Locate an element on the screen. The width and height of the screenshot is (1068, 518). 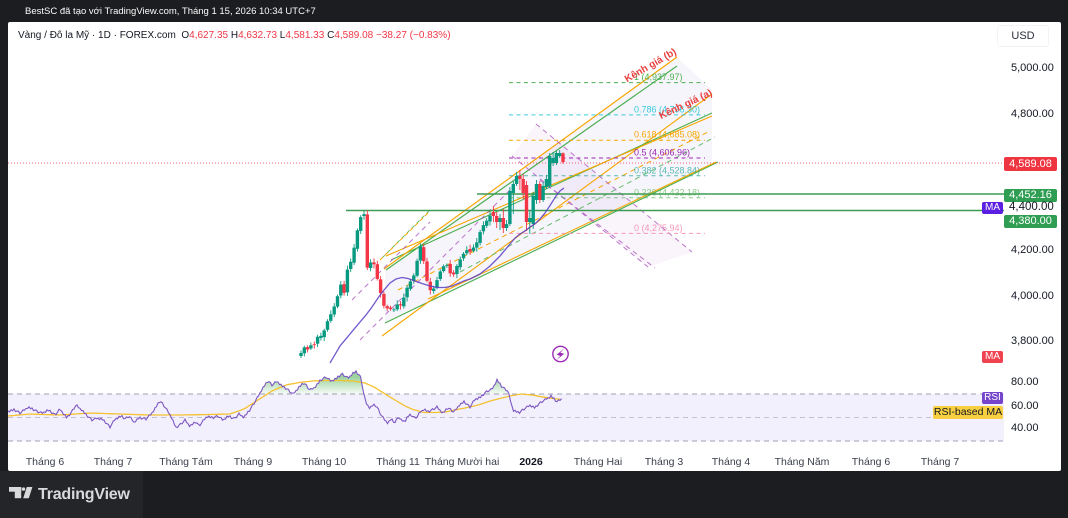
svg-text: 0.382 (4,528.84) is located at coordinates (667, 170).